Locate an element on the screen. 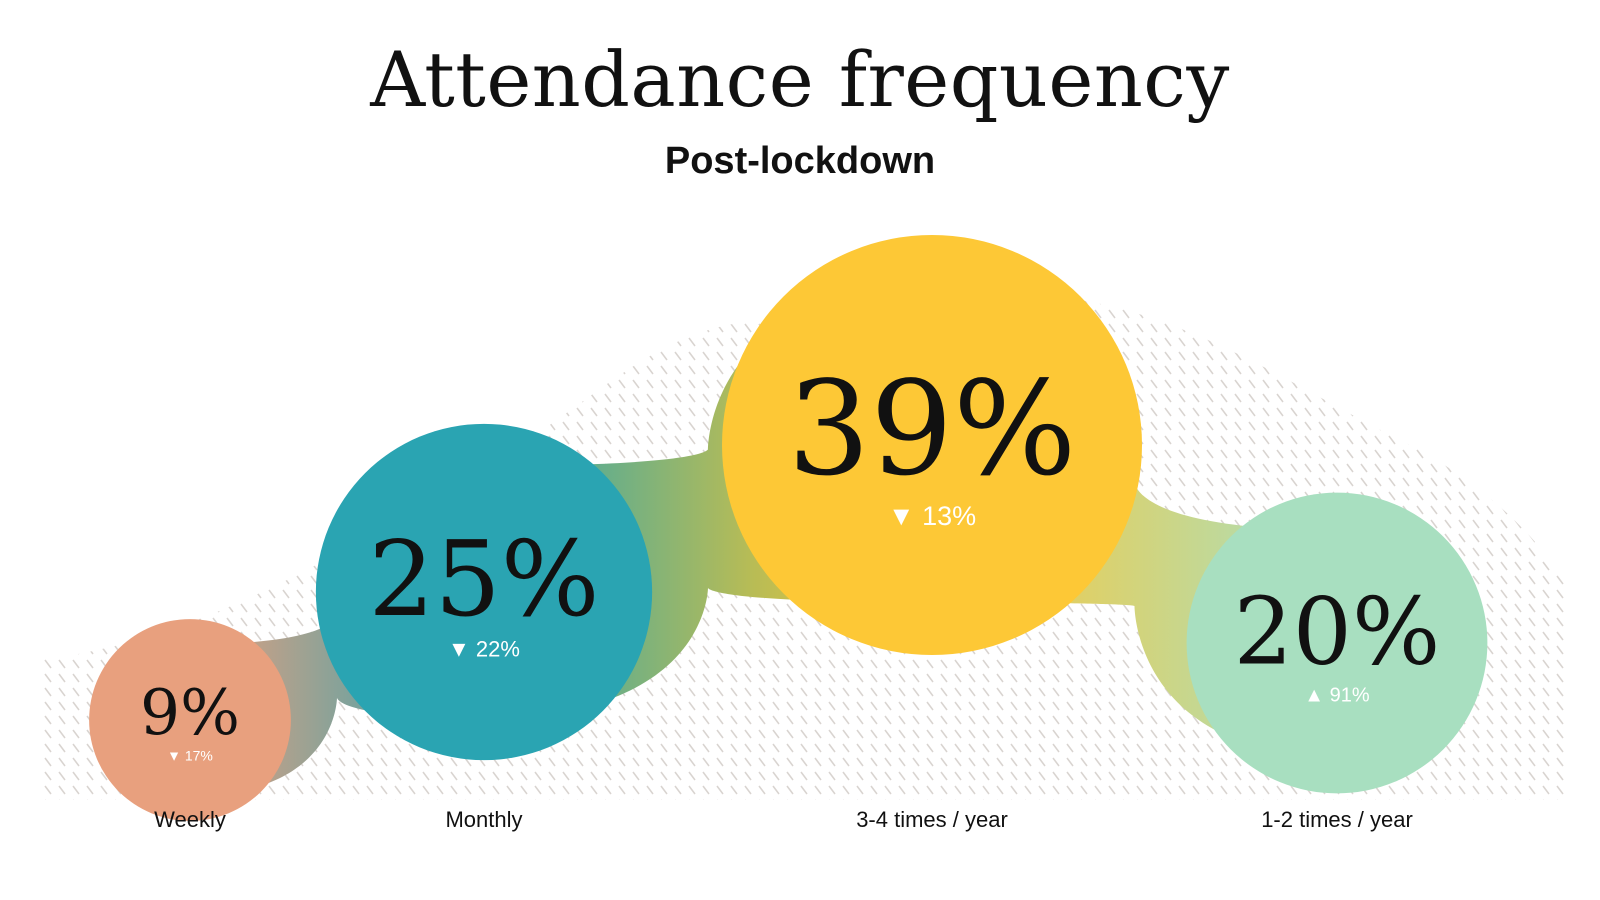 The width and height of the screenshot is (1600, 900). bubble-change-label: ▼ 17% is located at coordinates (190, 755).